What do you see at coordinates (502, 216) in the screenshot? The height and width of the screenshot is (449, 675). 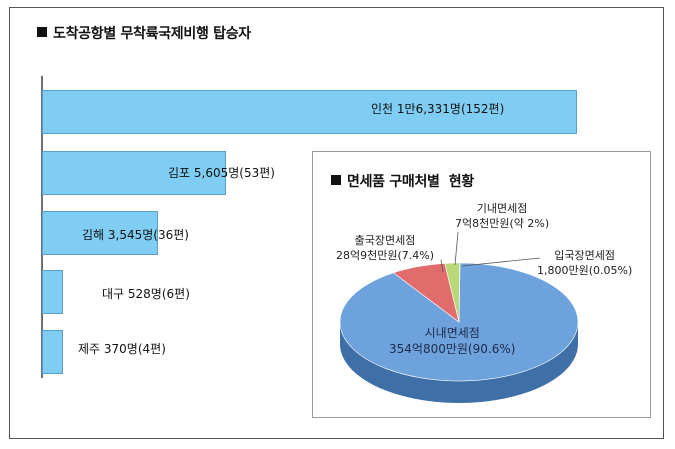 I see `pie-label-inflight: 기내면세점 7억8천만원(약 2%)` at bounding box center [502, 216].